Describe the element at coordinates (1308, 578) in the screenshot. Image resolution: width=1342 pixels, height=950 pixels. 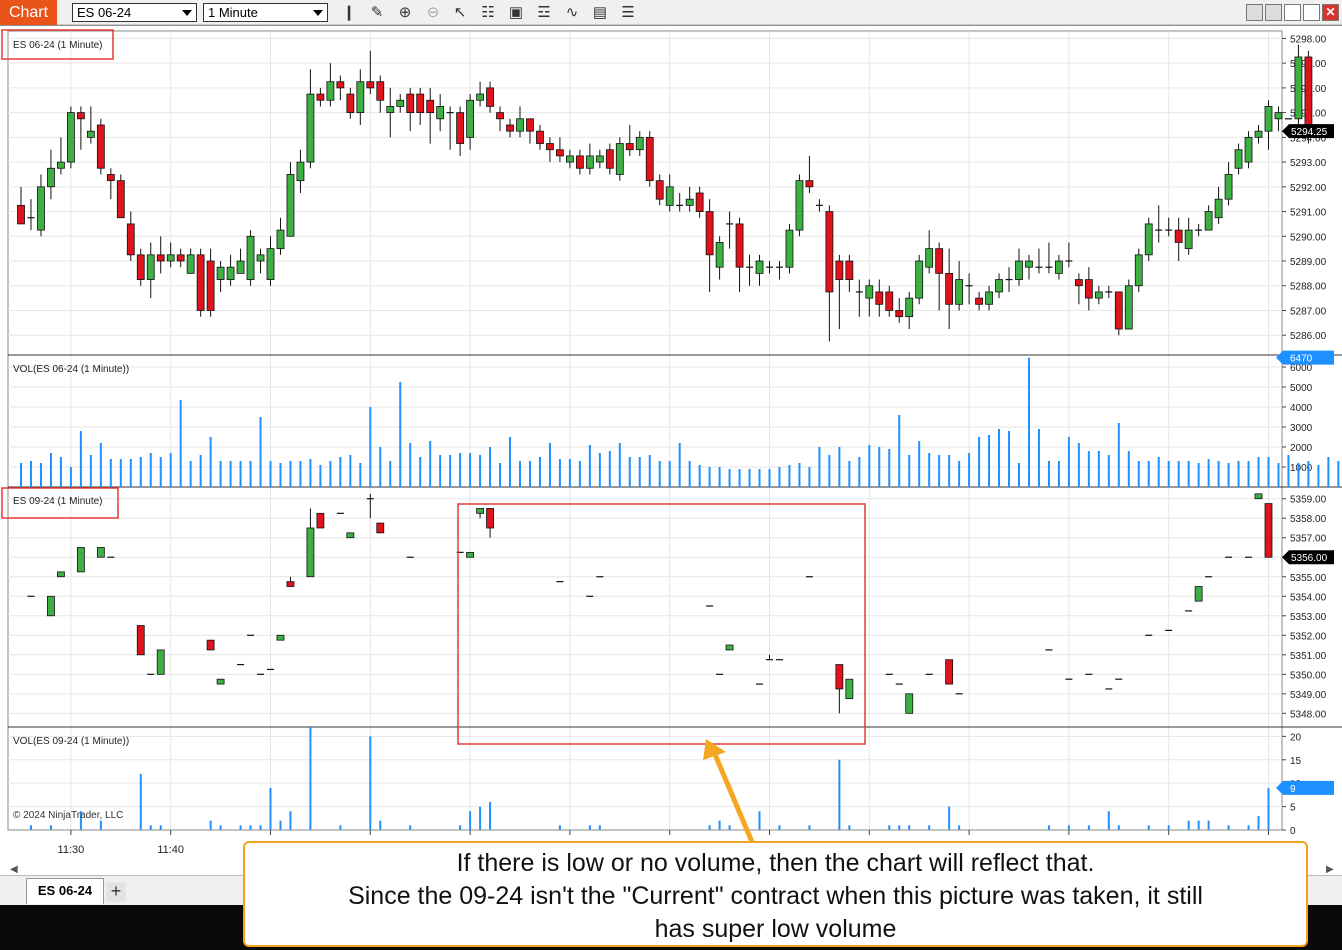
I see `y-tick-label: 5355.00` at that location.